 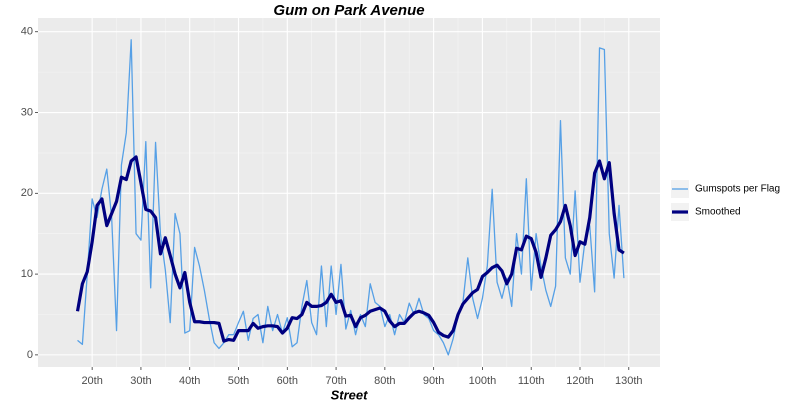 I want to click on x-tick-label: 90th, so click(x=433, y=381).